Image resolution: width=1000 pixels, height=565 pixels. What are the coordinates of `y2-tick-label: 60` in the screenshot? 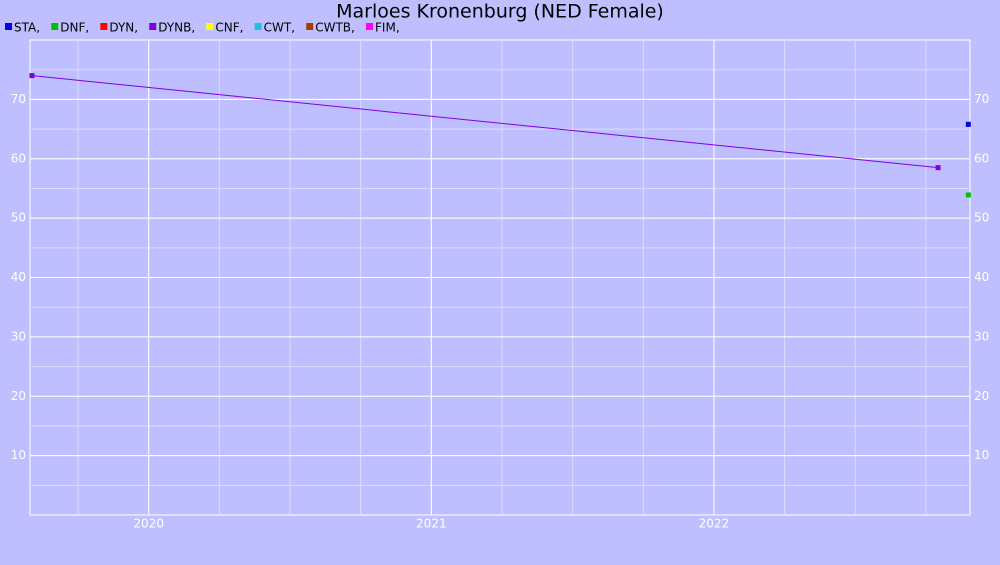 It's located at (981, 158).